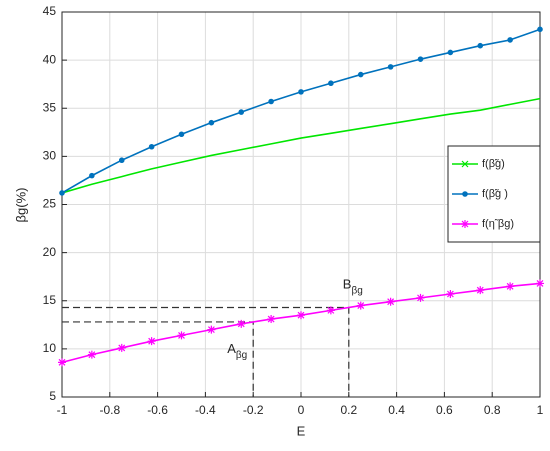 The image size is (550, 451). Describe the element at coordinates (62, 410) in the screenshot. I see `x-tick-label: -1` at that location.